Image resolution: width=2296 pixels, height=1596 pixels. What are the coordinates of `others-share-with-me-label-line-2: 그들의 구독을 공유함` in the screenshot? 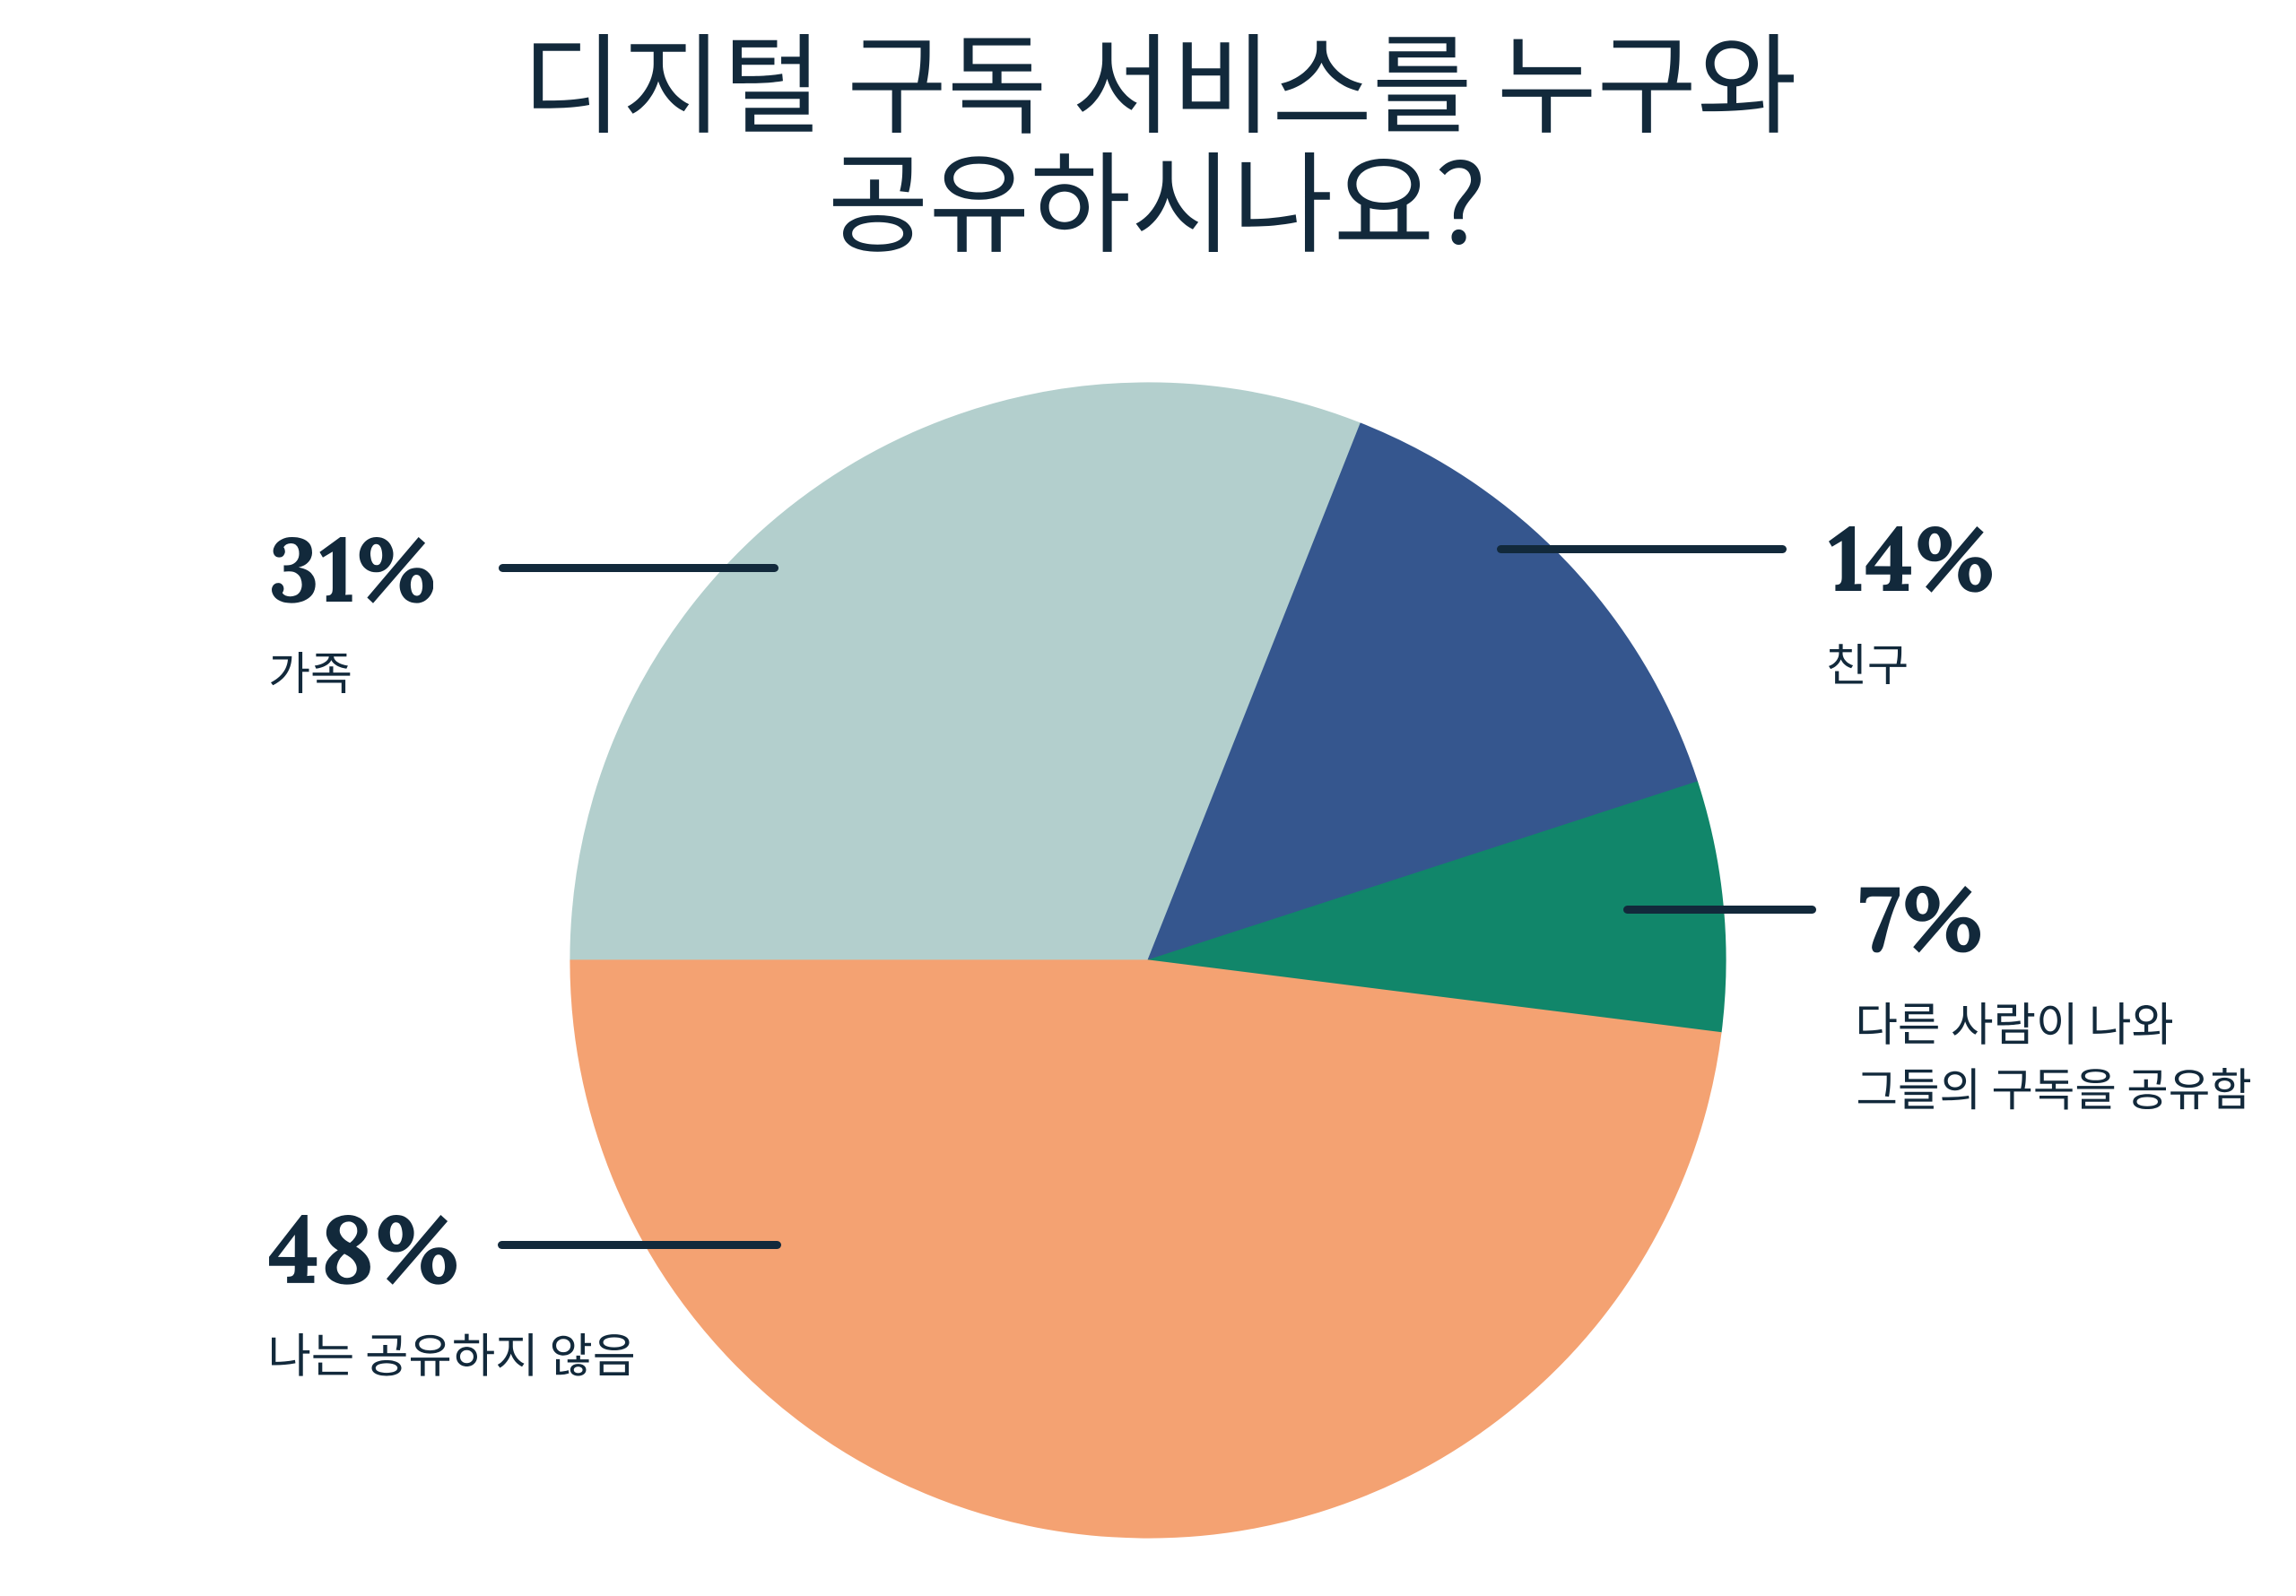 It's located at (2058, 1091).